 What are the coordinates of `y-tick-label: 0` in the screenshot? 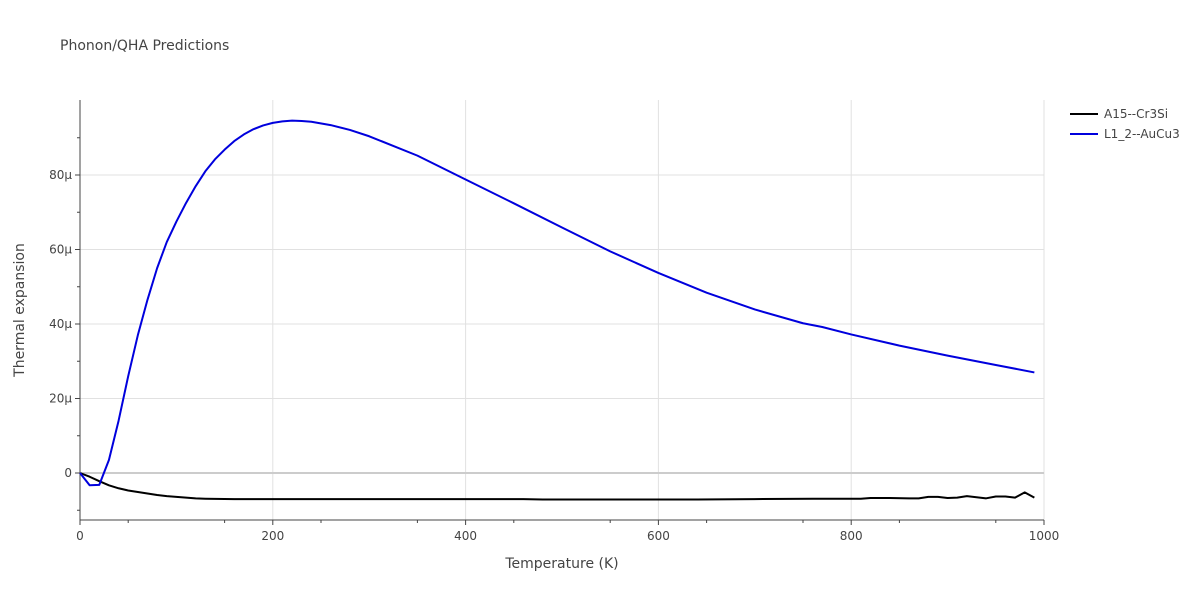 It's located at (68, 473).